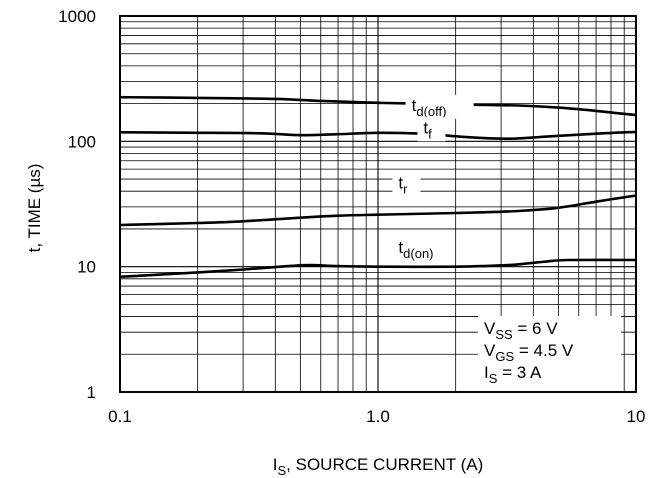 The height and width of the screenshot is (478, 650). What do you see at coordinates (415, 249) in the screenshot?
I see `series-label-td-on: td(on)` at bounding box center [415, 249].